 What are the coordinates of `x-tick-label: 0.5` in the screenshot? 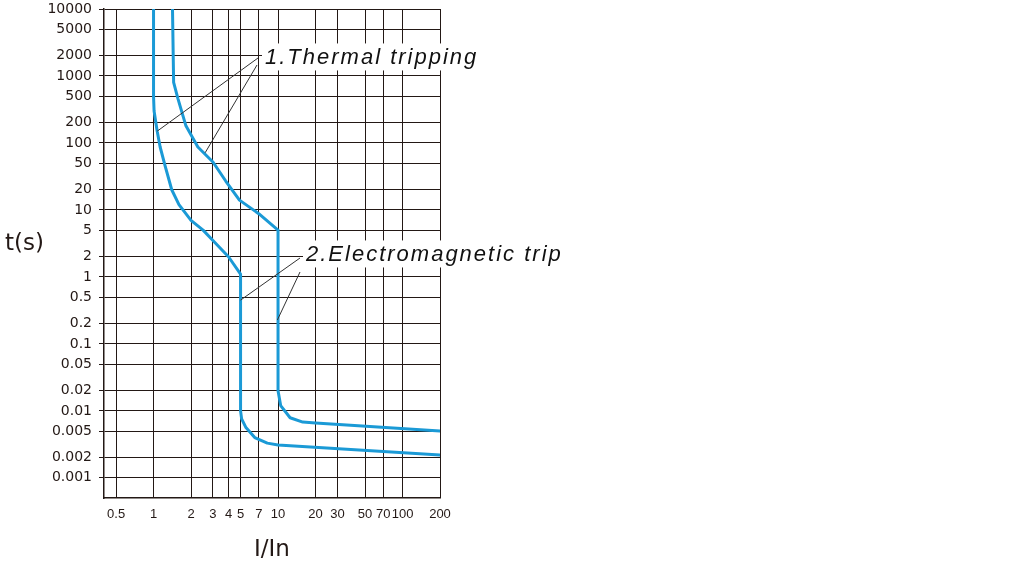 It's located at (116, 514).